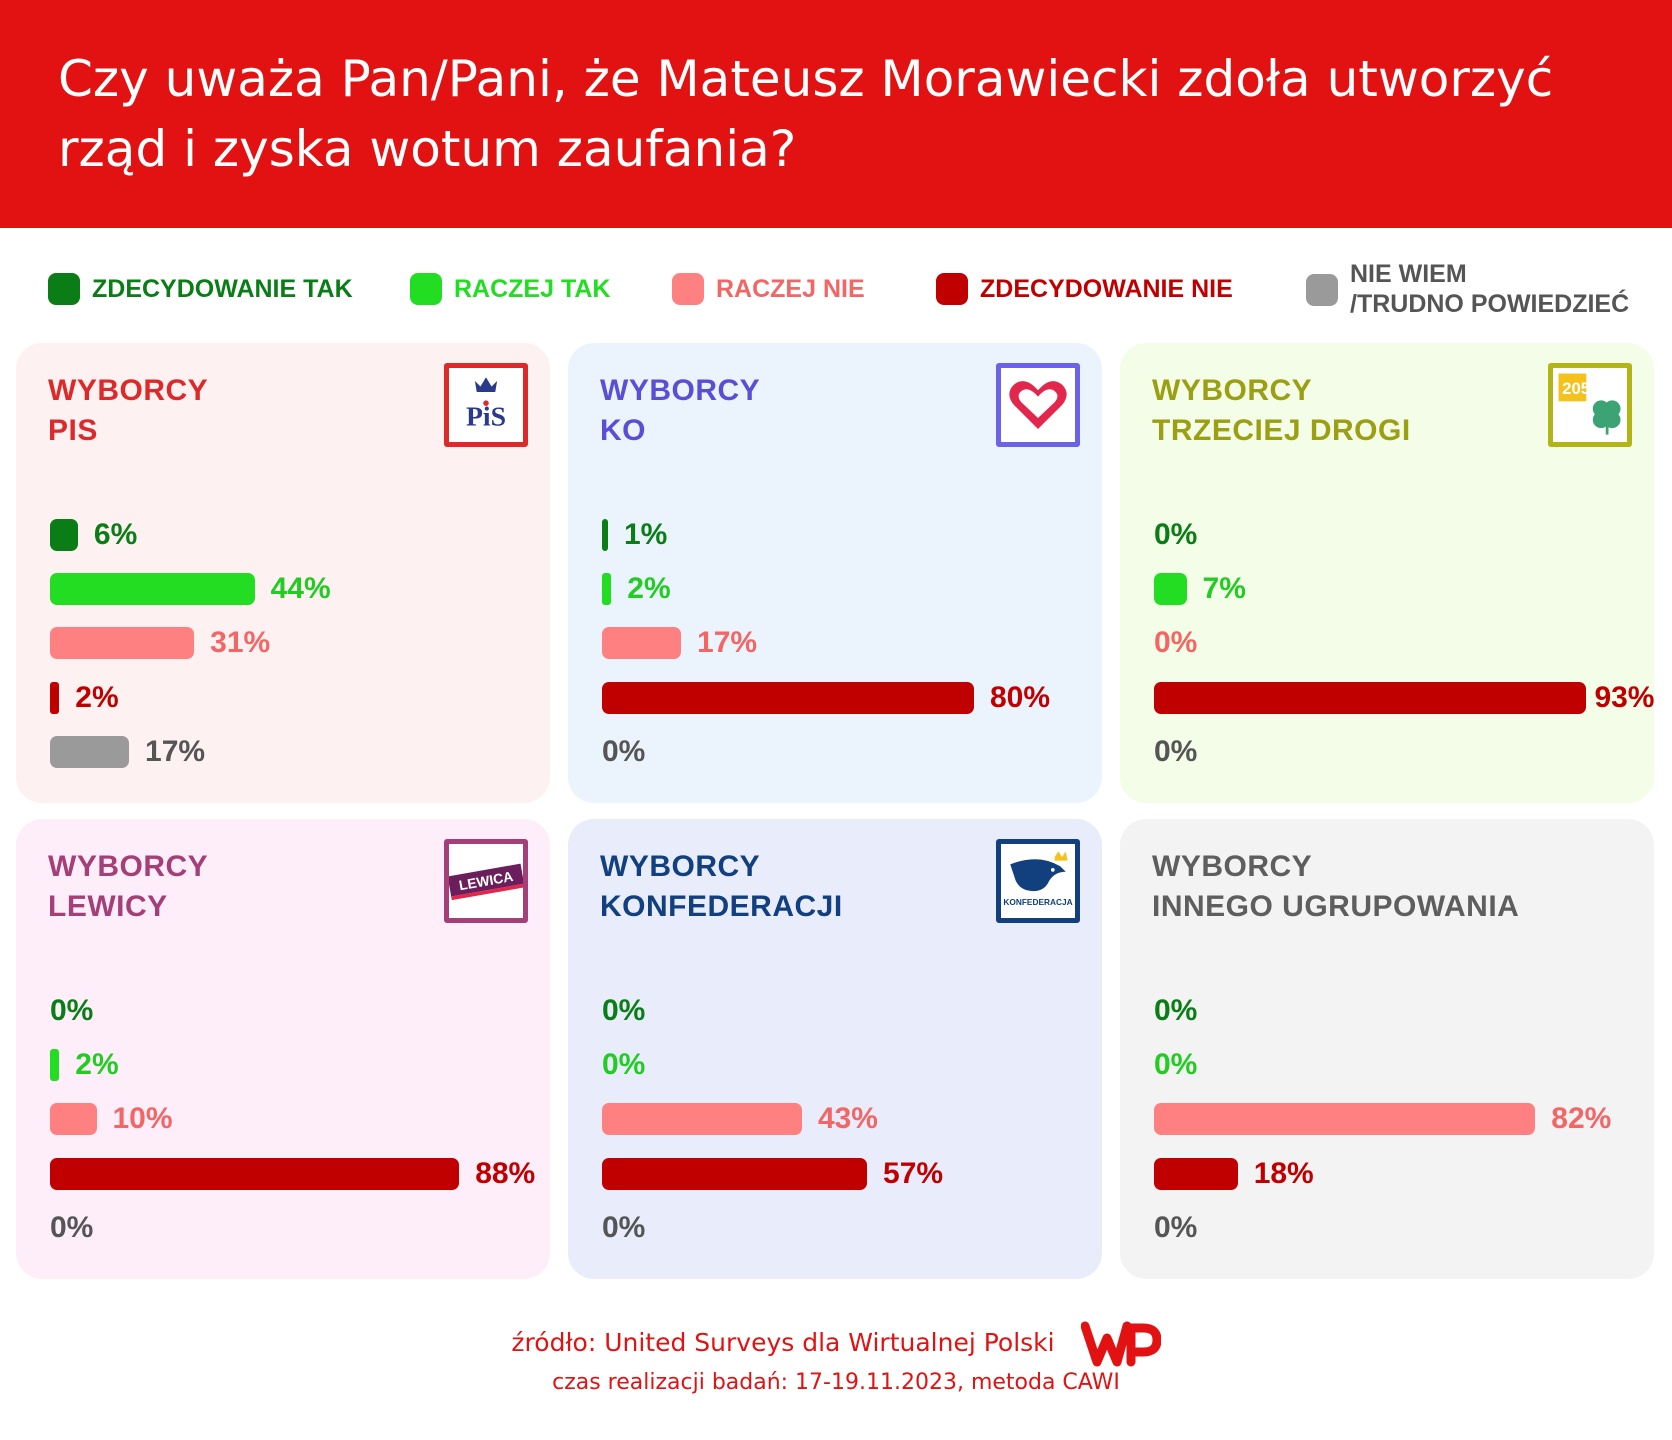 Image resolution: width=1672 pixels, height=1440 pixels. I want to click on panel-ko: WYBORCY KO 1% 2% 17% 80% 0%, so click(835, 573).